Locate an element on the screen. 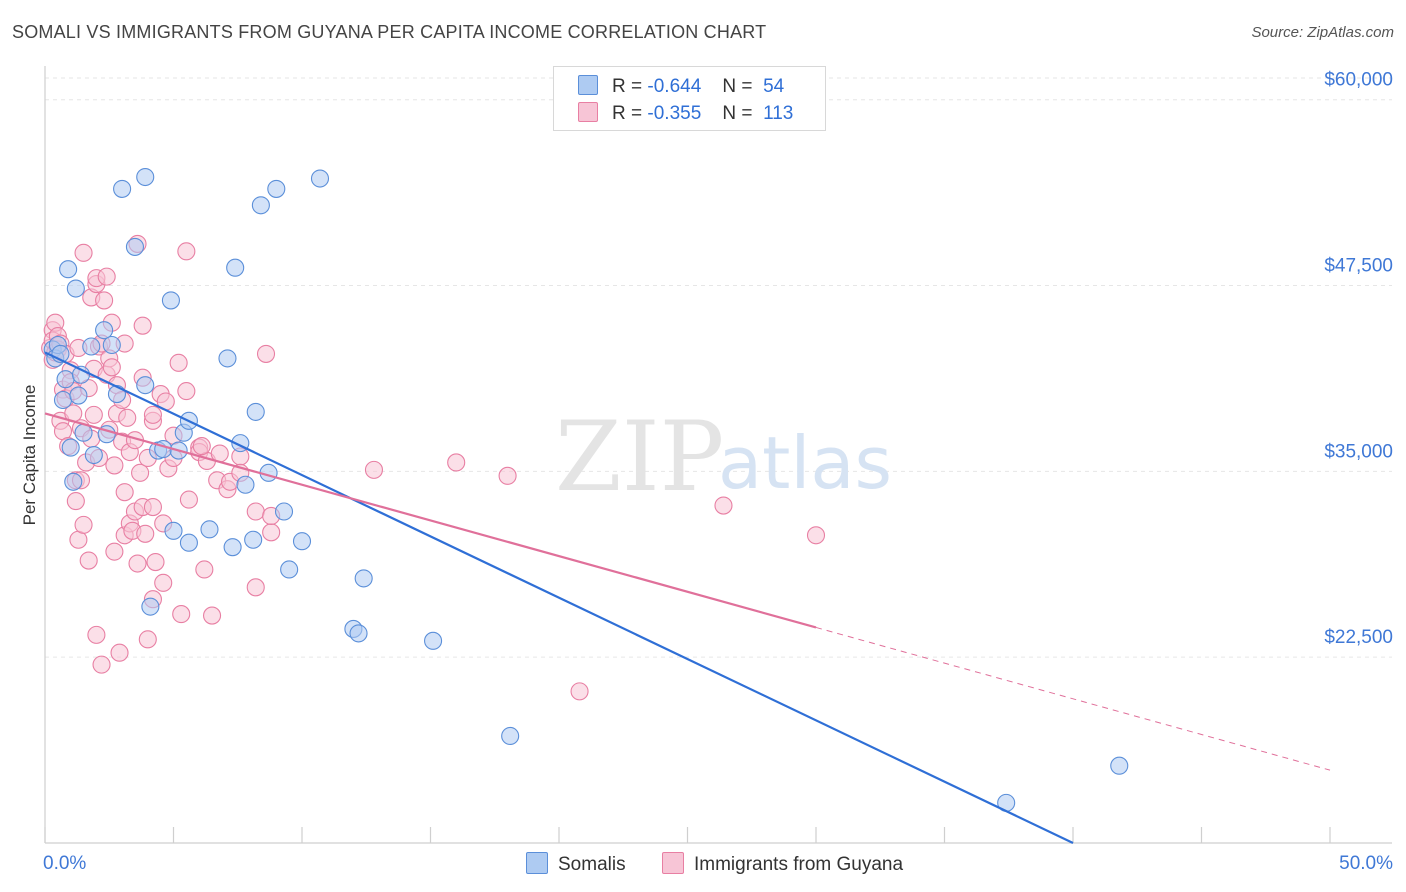 Image resolution: width=1406 pixels, height=892 pixels. bottom-legend-label-somalis: Somalis is located at coordinates (592, 864).